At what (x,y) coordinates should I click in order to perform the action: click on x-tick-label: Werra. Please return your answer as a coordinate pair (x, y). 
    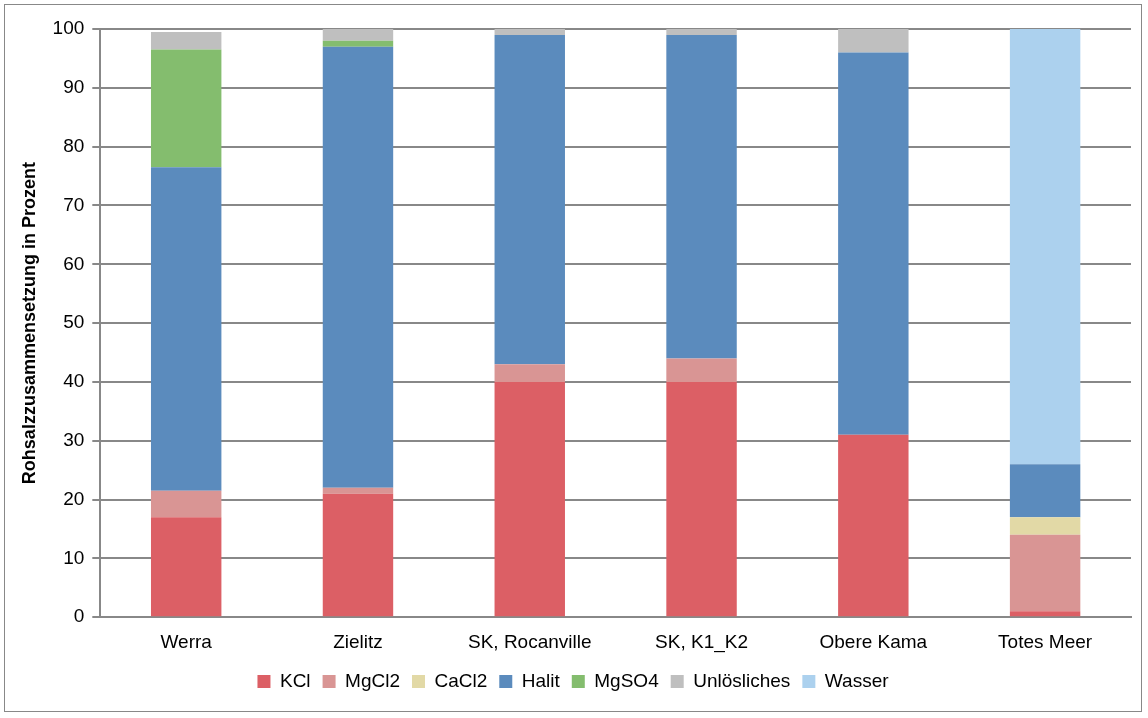
    Looking at the image, I should click on (186, 641).